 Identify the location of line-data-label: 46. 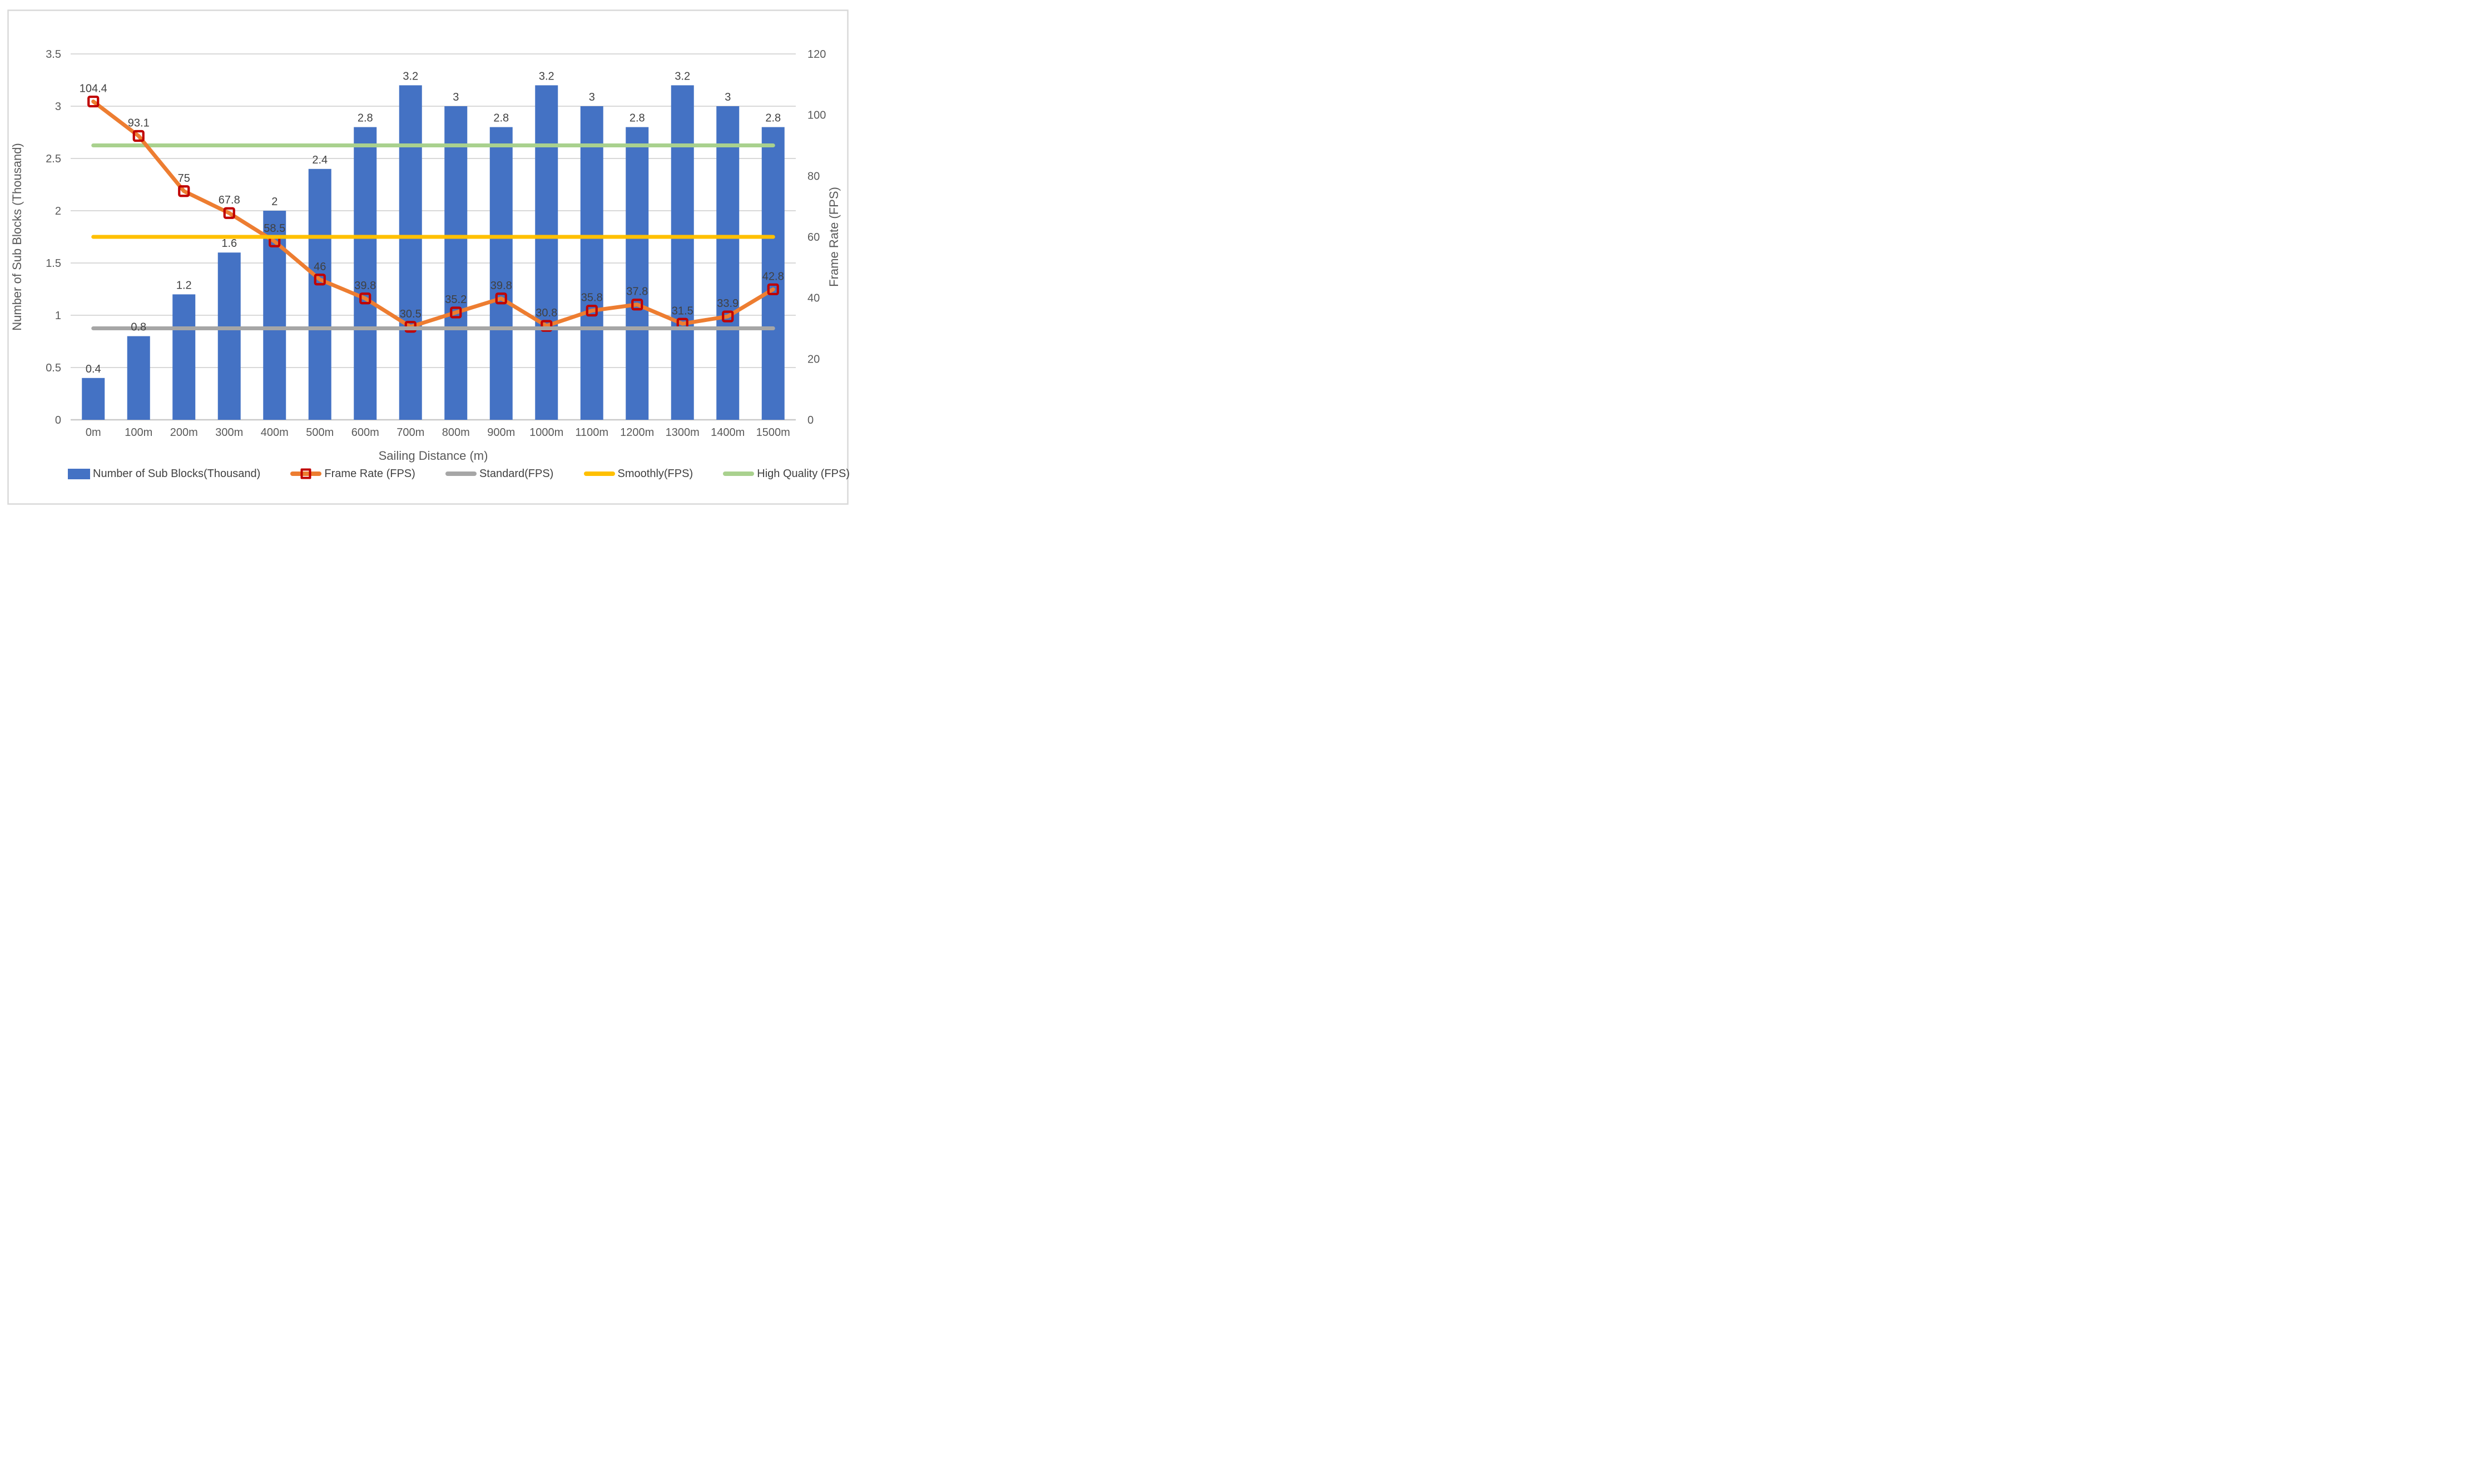
(320, 267).